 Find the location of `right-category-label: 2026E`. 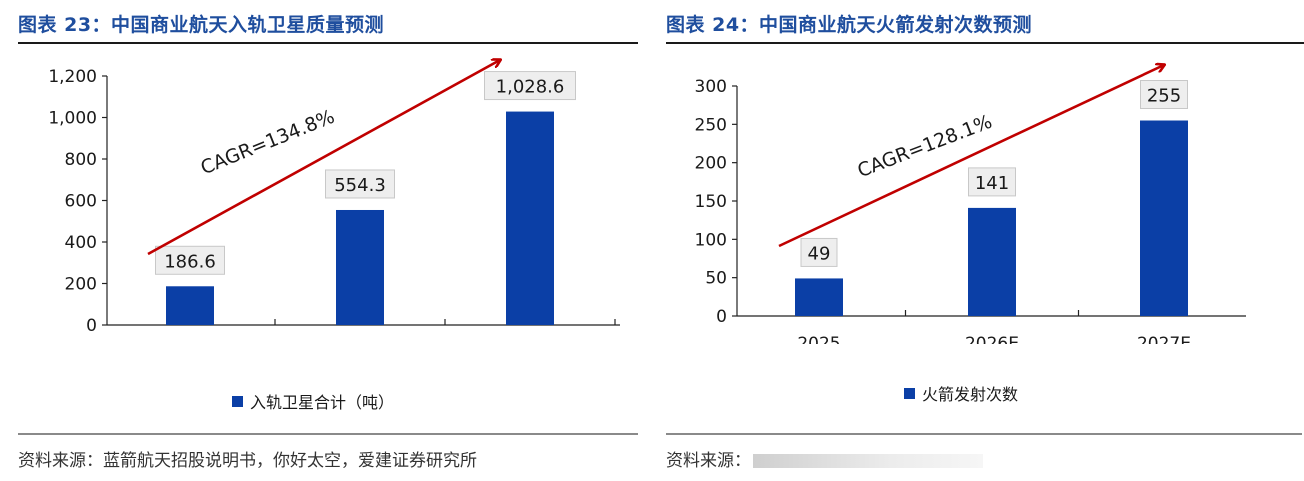

right-category-label: 2026E is located at coordinates (992, 339).